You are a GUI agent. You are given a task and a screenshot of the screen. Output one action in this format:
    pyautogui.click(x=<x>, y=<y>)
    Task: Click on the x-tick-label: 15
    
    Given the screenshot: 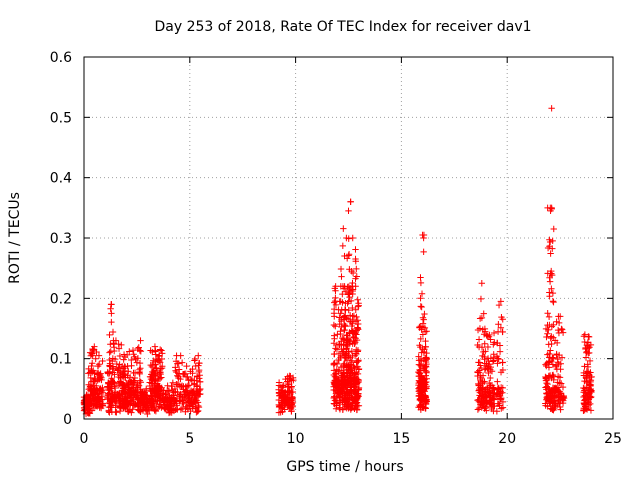 What is the action you would take?
    pyautogui.click(x=401, y=439)
    